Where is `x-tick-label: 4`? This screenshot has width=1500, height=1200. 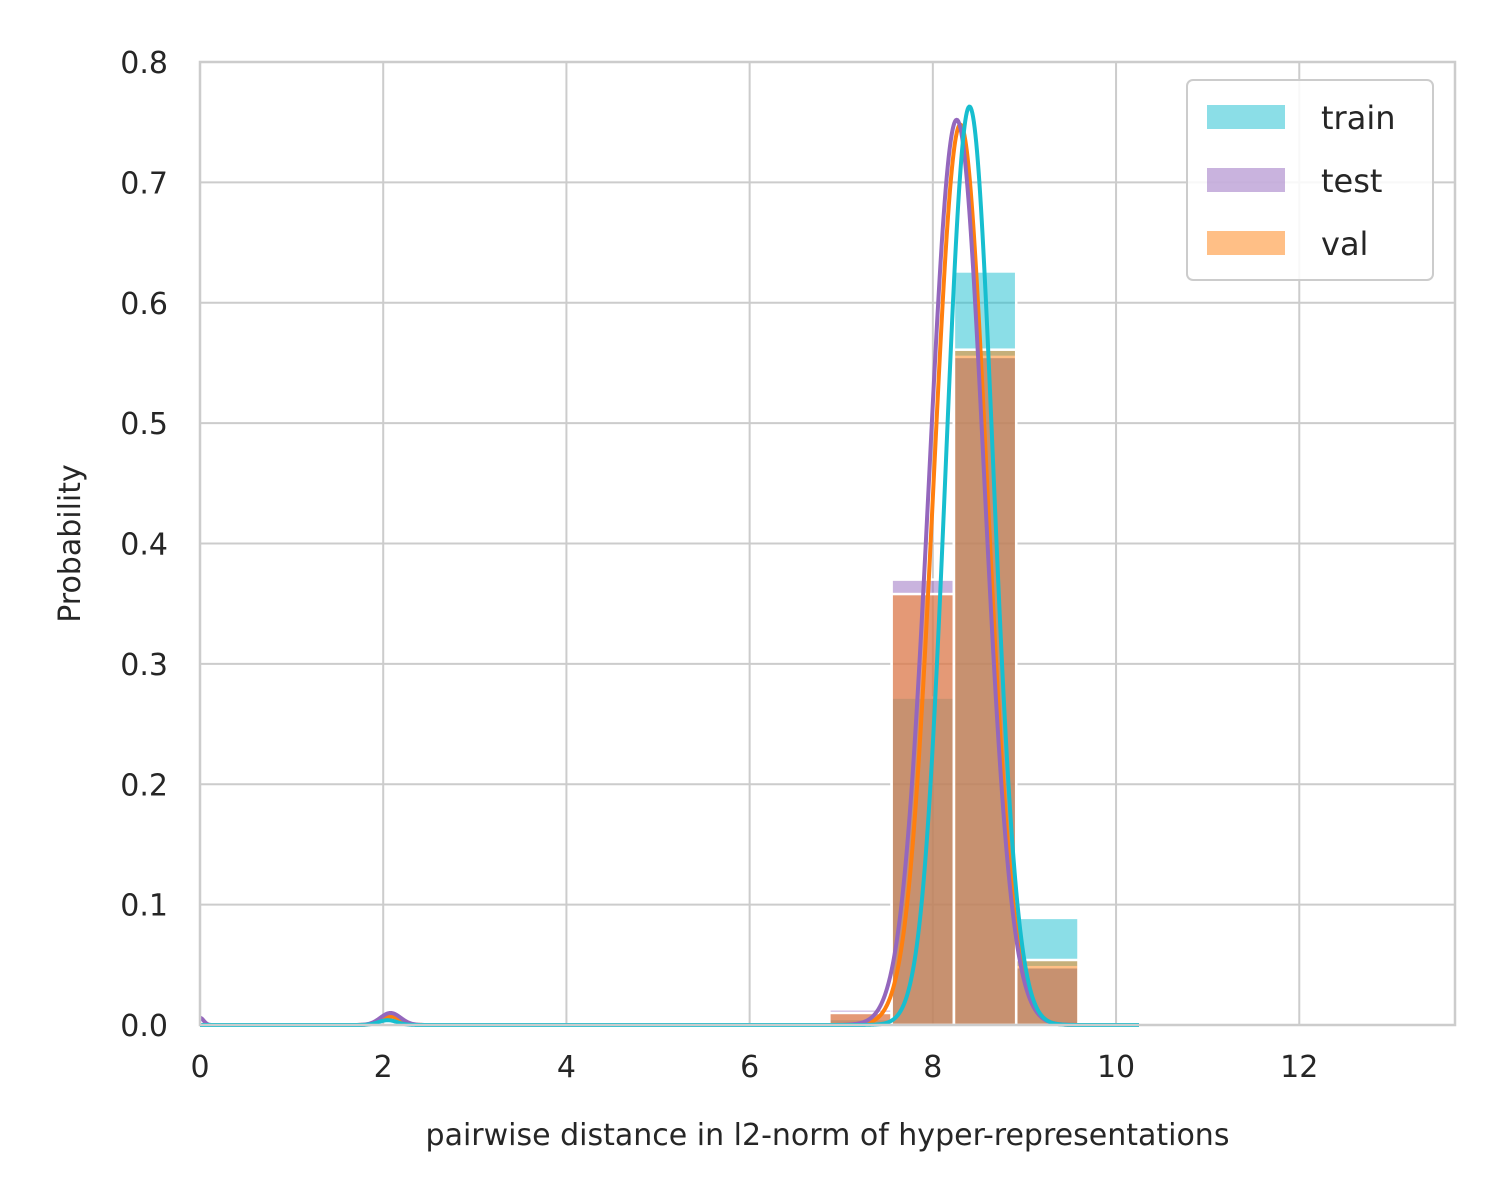
x-tick-label: 4 is located at coordinates (566, 1067).